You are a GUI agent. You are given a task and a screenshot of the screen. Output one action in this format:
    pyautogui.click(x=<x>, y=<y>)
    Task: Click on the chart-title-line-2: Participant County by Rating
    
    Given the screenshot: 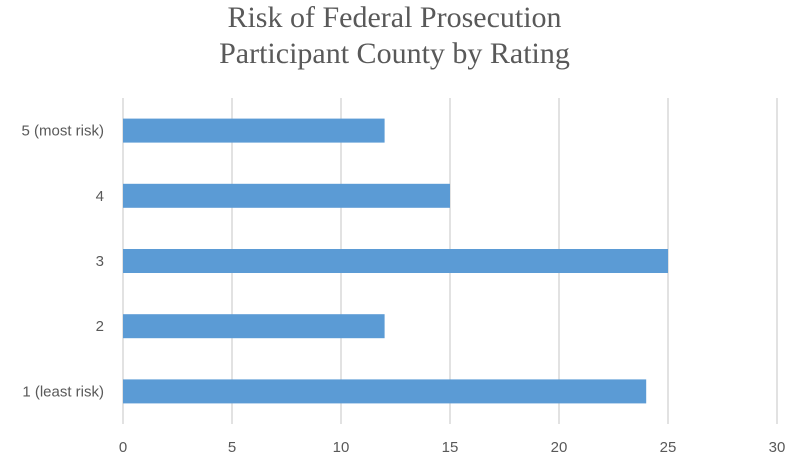 What is the action you would take?
    pyautogui.click(x=394, y=53)
    